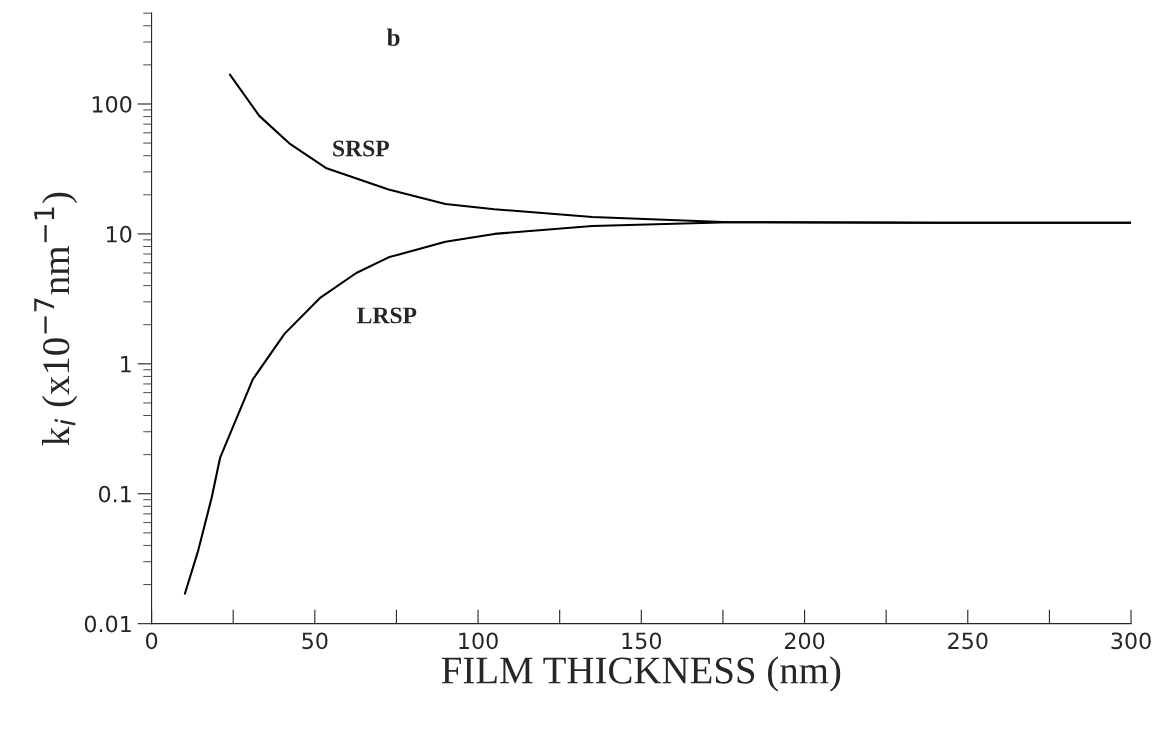 This screenshot has width=1166, height=732. I want to click on series-label: LRSP, so click(387, 315).